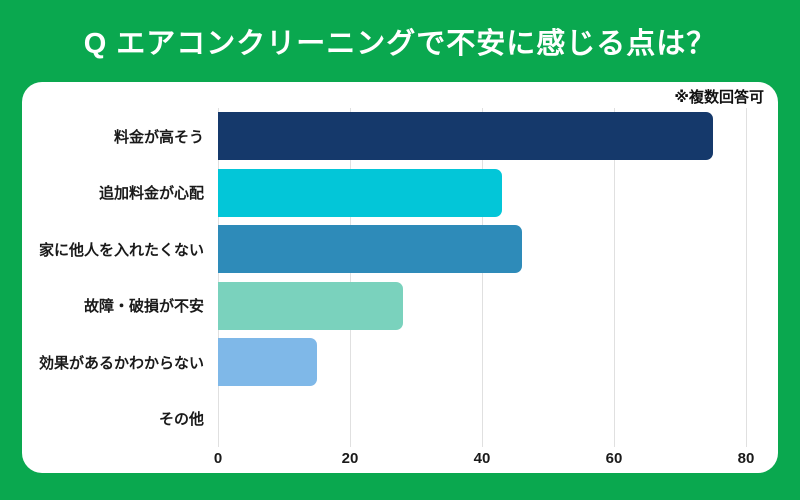 Image resolution: width=800 pixels, height=500 pixels. Describe the element at coordinates (400, 44) in the screenshot. I see `chart-question-title: Q エアコンクリーニングで不安に感じる点は？` at that location.